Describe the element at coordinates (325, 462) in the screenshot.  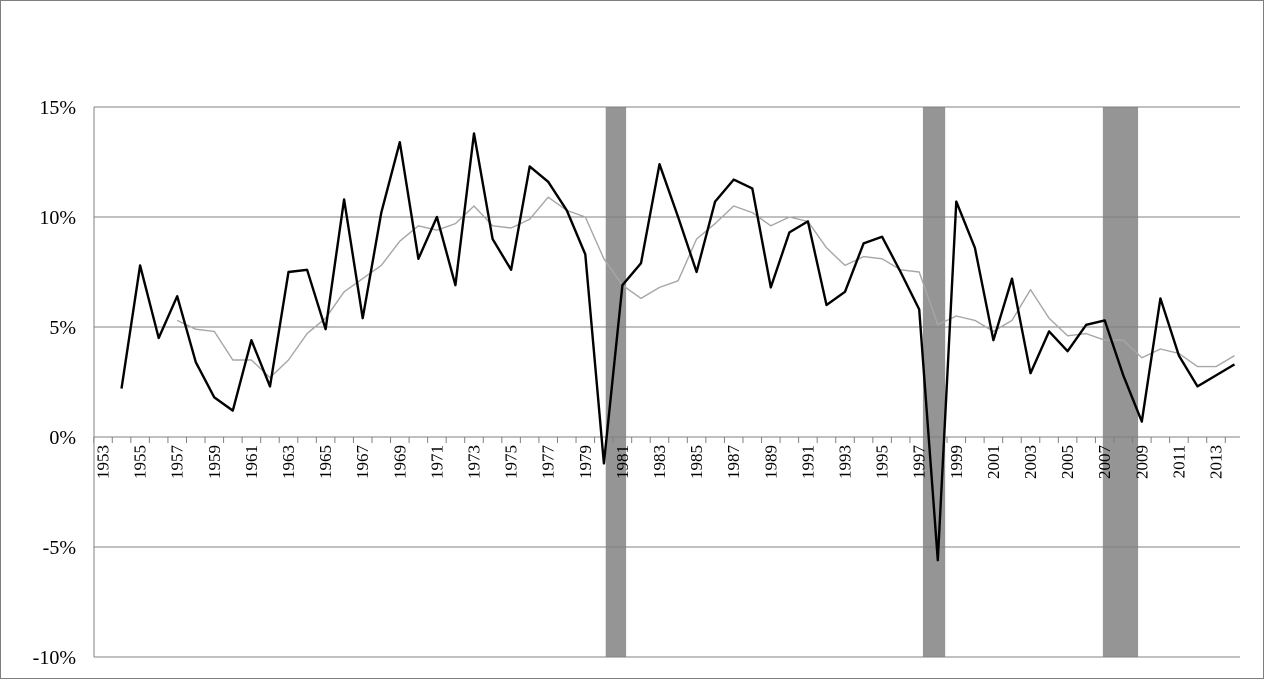
I see `x-tick-label: 1965` at that location.